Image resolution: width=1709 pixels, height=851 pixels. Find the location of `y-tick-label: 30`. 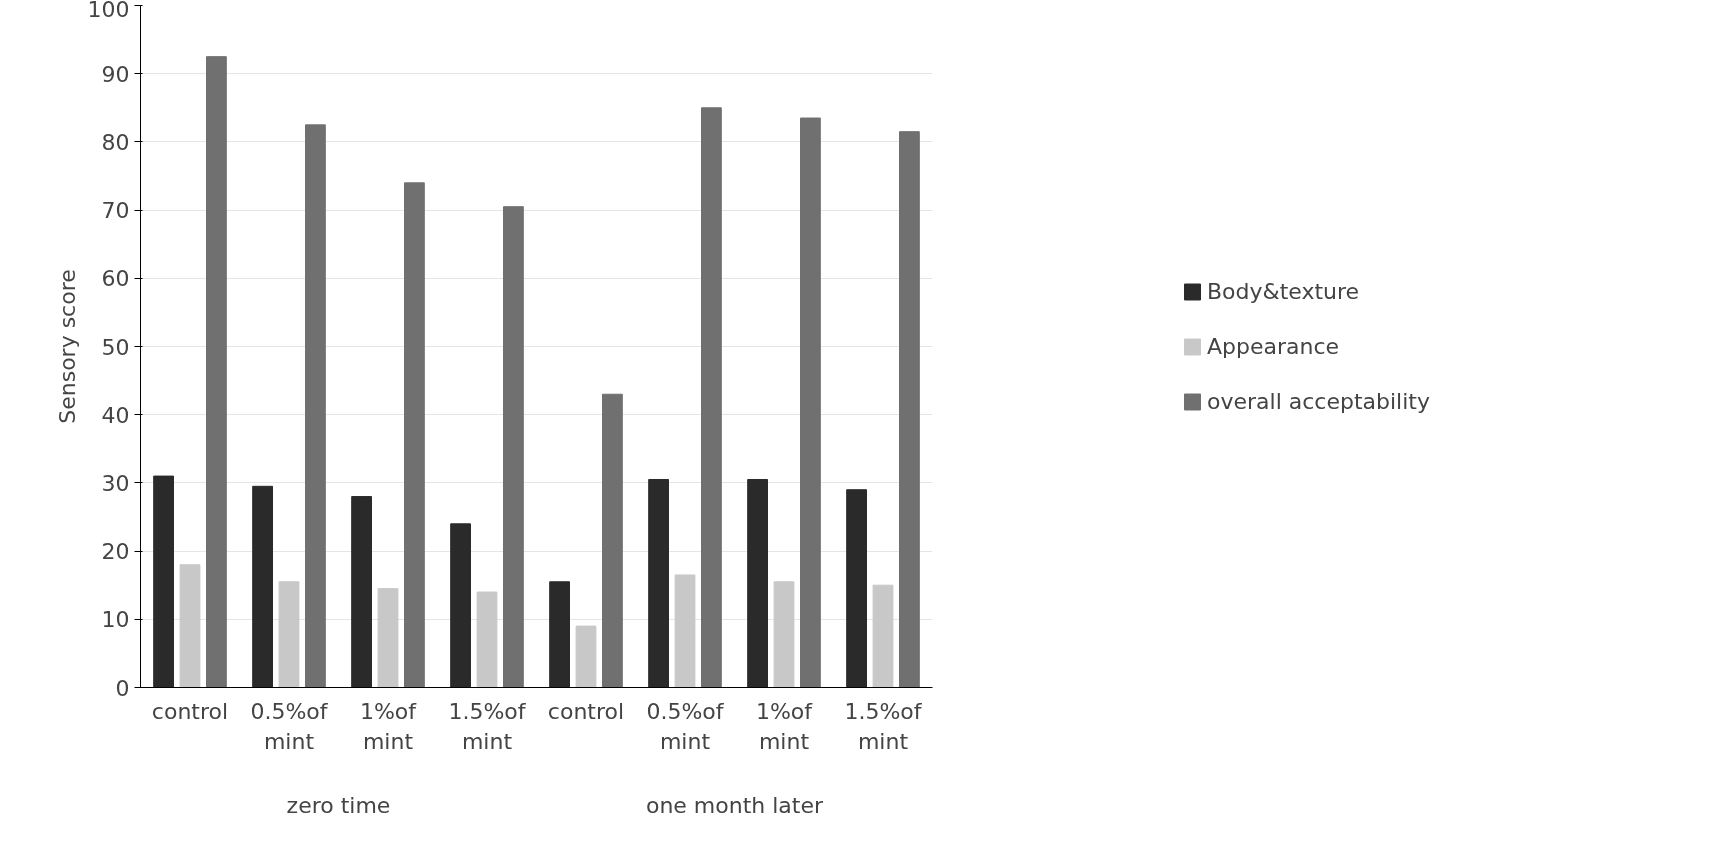

y-tick-label: 30 is located at coordinates (115, 483).